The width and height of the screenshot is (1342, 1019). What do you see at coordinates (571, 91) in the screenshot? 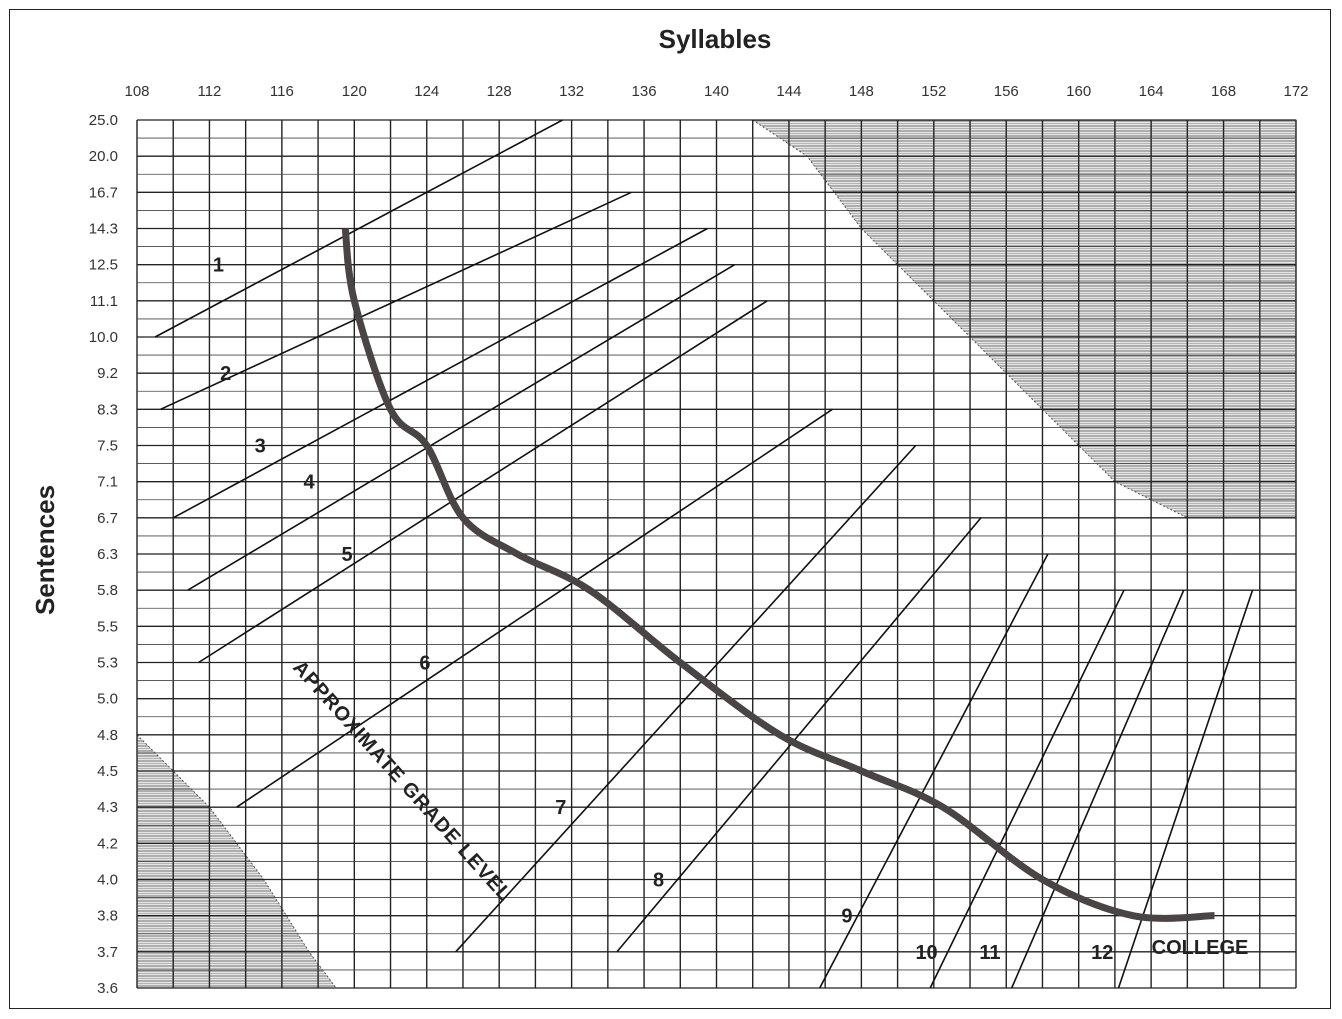
I see `x-tick-label: 132` at bounding box center [571, 91].